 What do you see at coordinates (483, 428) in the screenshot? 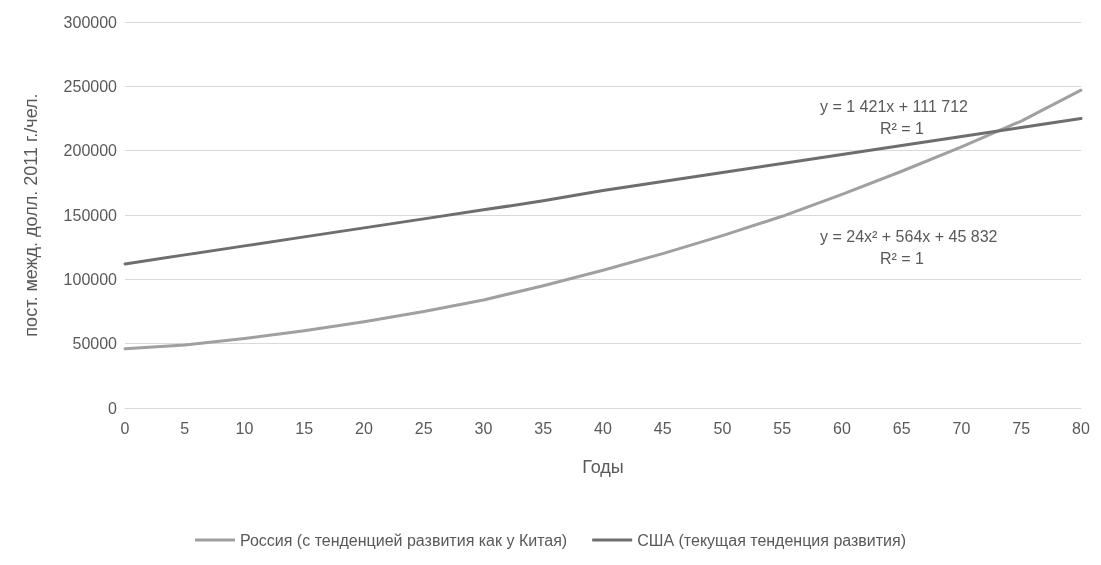
I see `x-tick-label: 30` at bounding box center [483, 428].